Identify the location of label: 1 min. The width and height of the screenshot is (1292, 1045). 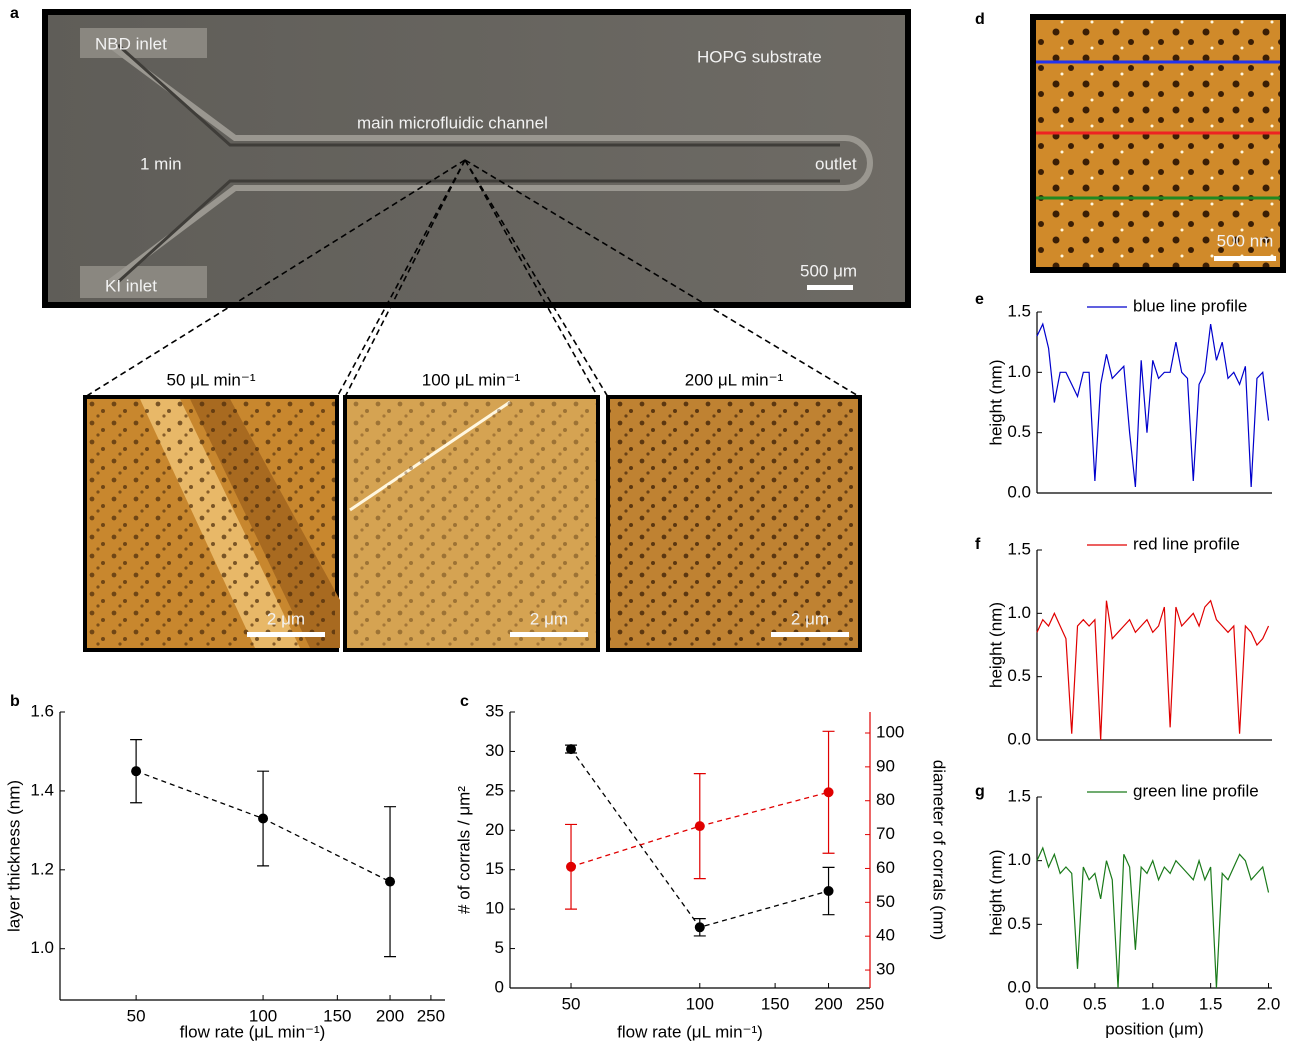
(161, 163).